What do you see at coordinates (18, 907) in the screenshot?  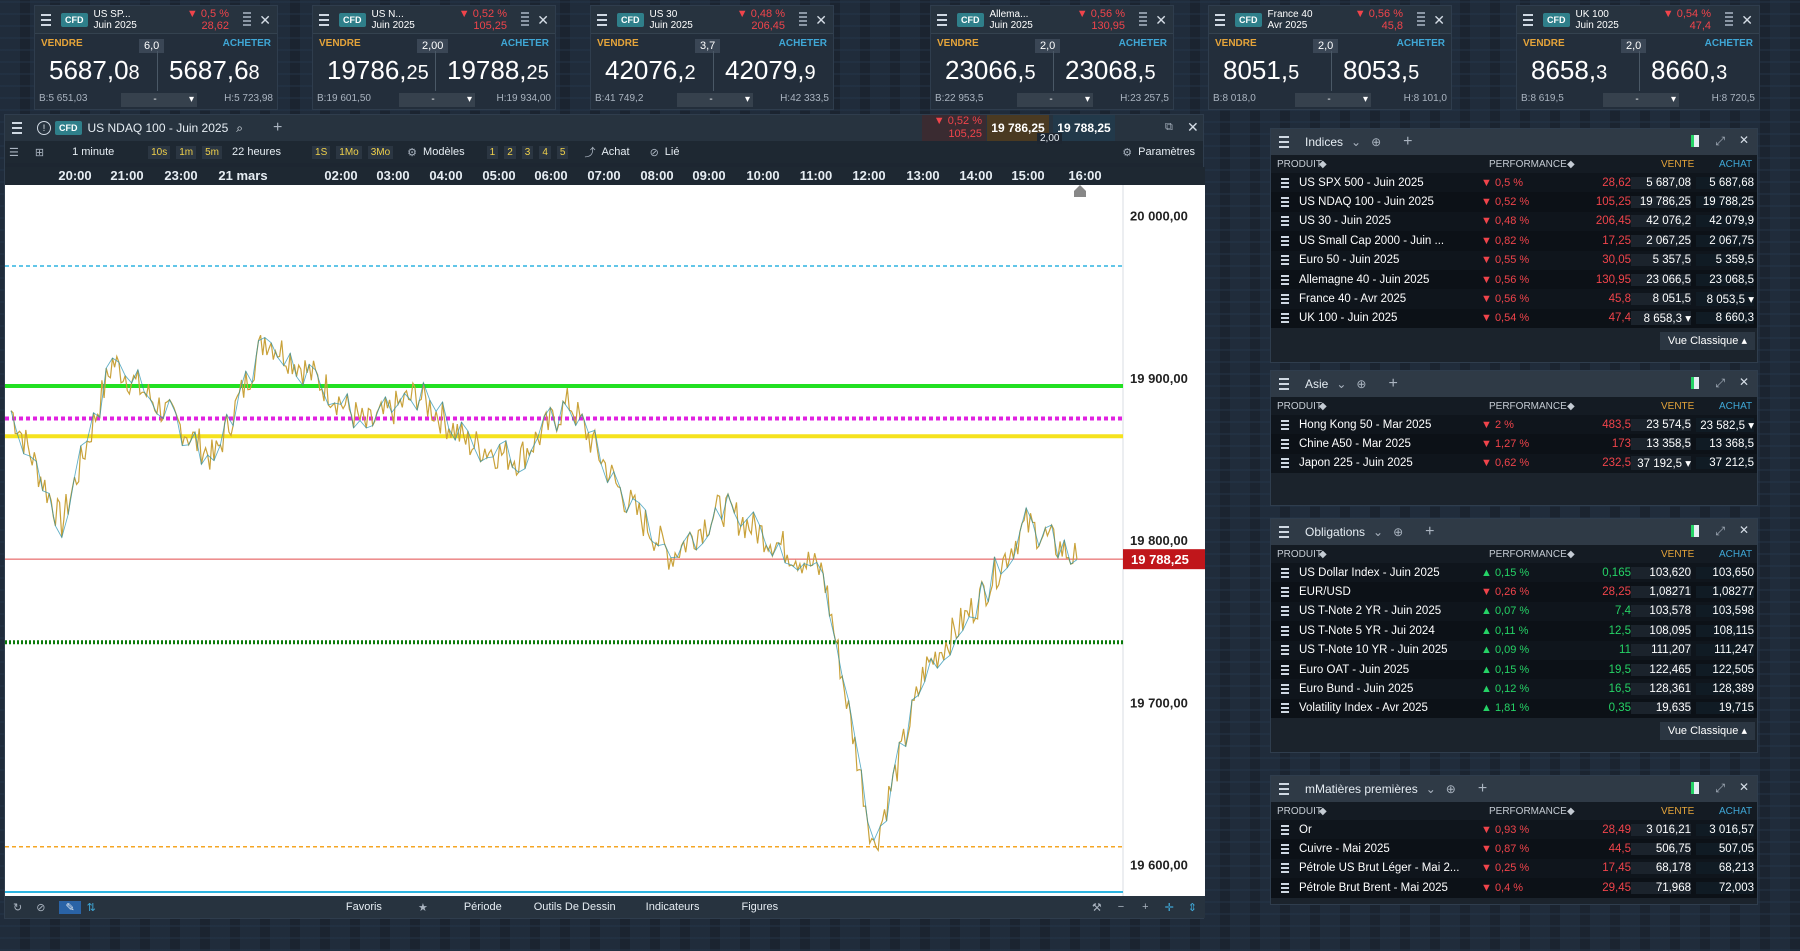 I see `reset-icon: ↻` at bounding box center [18, 907].